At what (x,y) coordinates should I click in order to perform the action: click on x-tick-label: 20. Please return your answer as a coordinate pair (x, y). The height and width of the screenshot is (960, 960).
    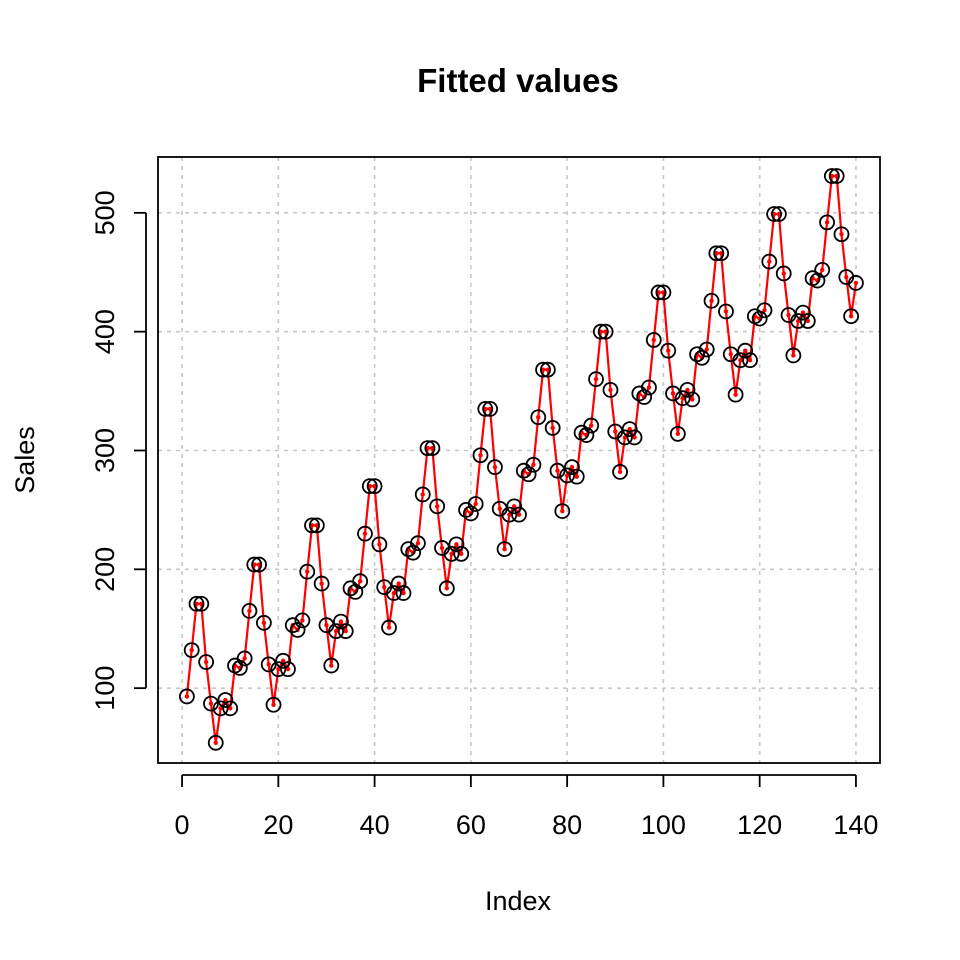
    Looking at the image, I should click on (278, 825).